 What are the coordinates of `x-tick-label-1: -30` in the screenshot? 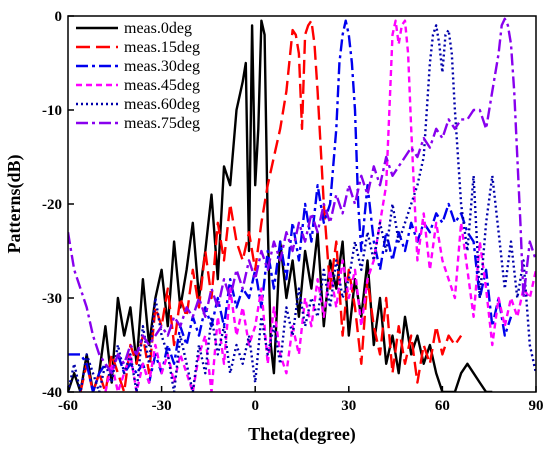 It's located at (162, 406).